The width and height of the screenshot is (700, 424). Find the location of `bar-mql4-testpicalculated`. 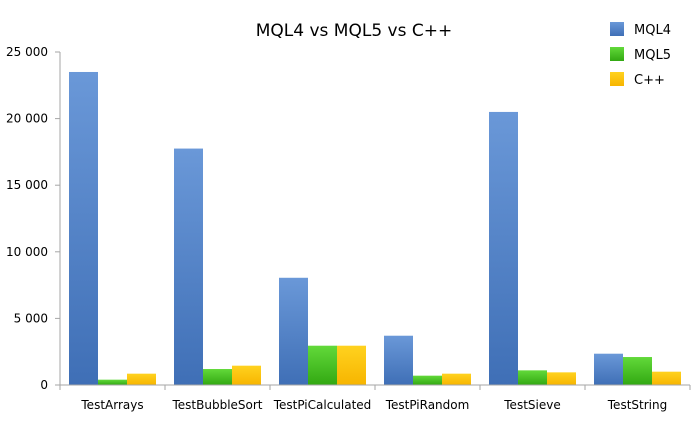

bar-mql4-testpicalculated is located at coordinates (293, 331).